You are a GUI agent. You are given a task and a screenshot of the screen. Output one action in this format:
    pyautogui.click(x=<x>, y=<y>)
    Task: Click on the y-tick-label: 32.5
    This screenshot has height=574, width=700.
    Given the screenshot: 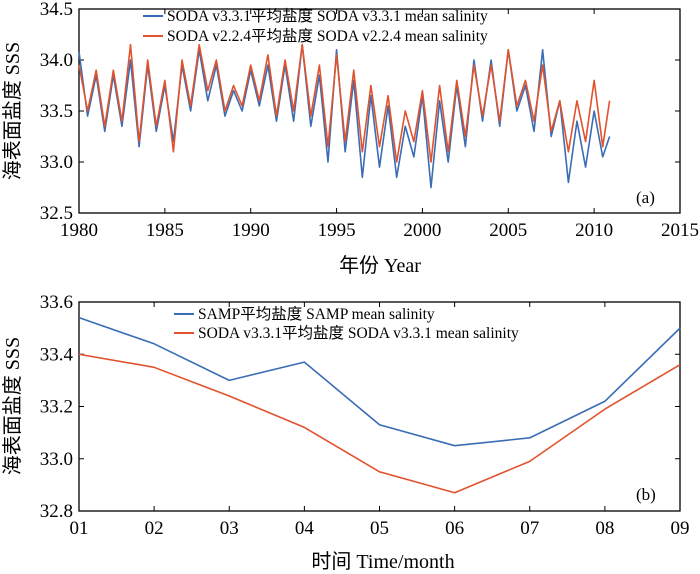 What is the action you would take?
    pyautogui.click(x=56, y=213)
    